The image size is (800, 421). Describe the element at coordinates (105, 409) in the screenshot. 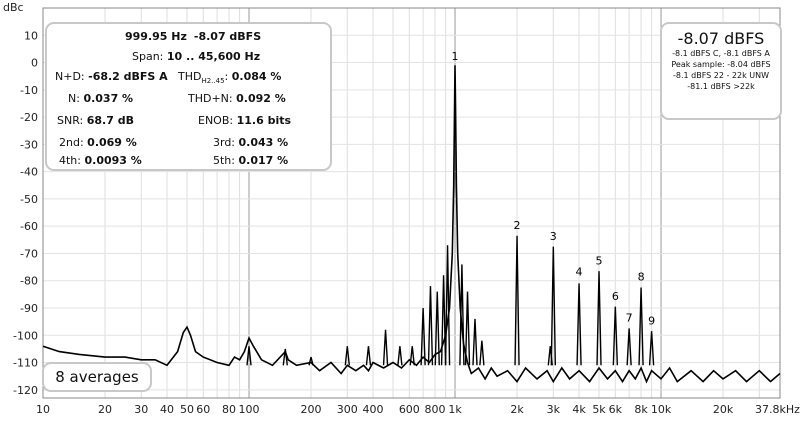

I see `x-tick-label: 20` at that location.